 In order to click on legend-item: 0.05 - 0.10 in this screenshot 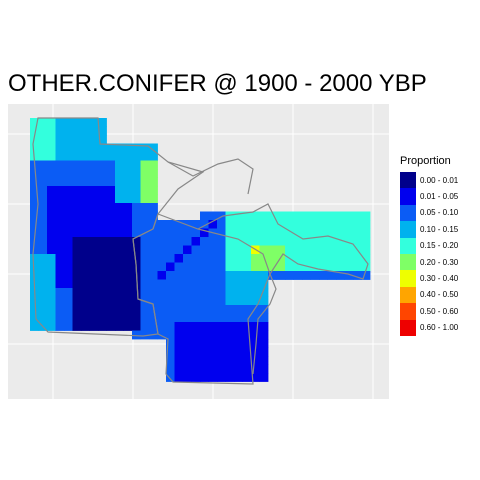, I will do `click(429, 213)`.